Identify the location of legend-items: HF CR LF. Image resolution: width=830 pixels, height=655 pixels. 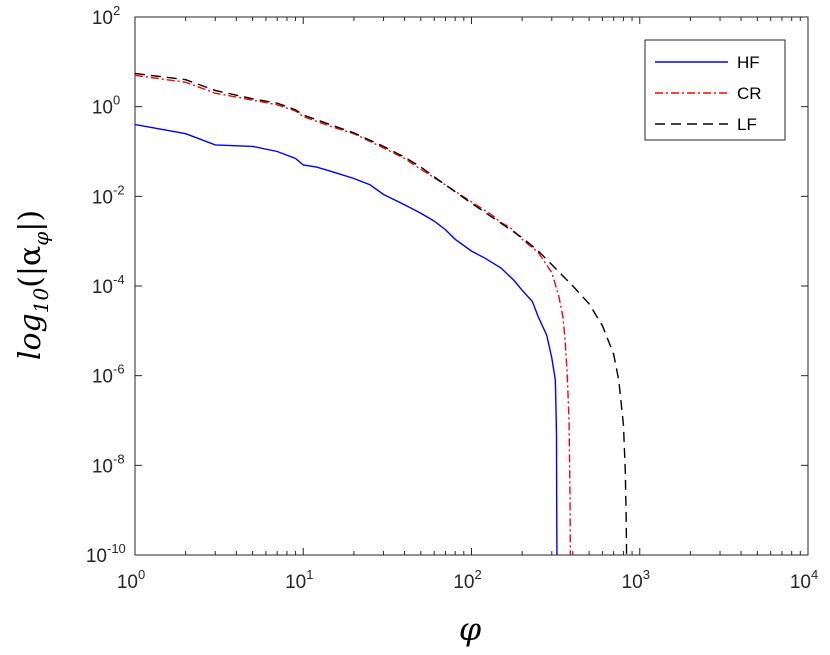
(708, 93).